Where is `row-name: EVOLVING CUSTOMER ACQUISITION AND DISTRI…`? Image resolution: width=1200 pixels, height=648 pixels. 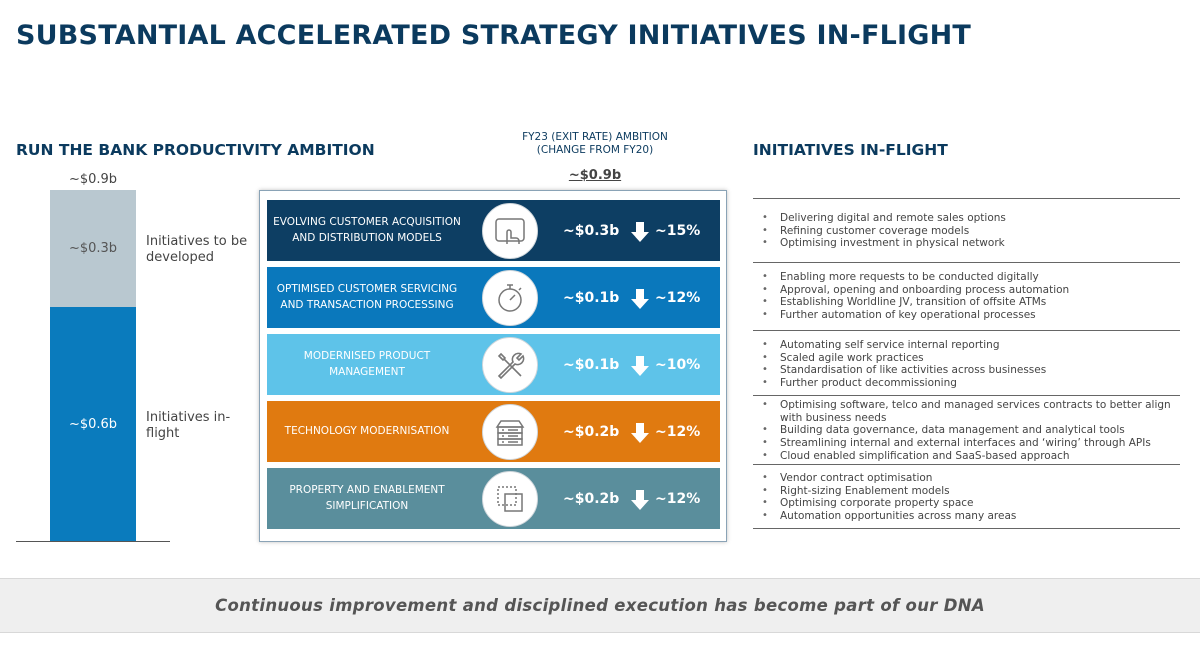 row-name: EVOLVING CUSTOMER ACQUISITION AND DISTRI… is located at coordinates (367, 230).